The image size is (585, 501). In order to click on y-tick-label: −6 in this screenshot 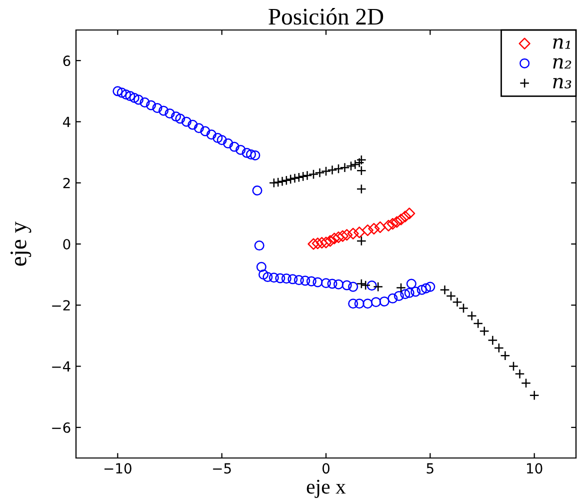, I will do `click(61, 427)`.